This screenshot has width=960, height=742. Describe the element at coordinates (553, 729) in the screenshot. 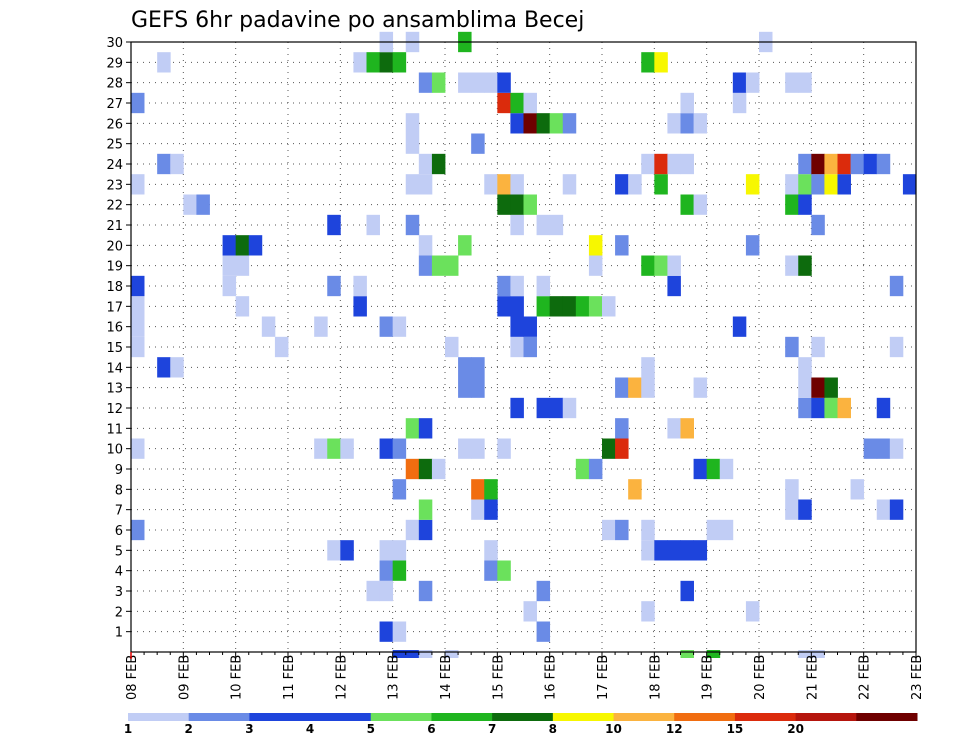

I see `legend-label: 8` at that location.